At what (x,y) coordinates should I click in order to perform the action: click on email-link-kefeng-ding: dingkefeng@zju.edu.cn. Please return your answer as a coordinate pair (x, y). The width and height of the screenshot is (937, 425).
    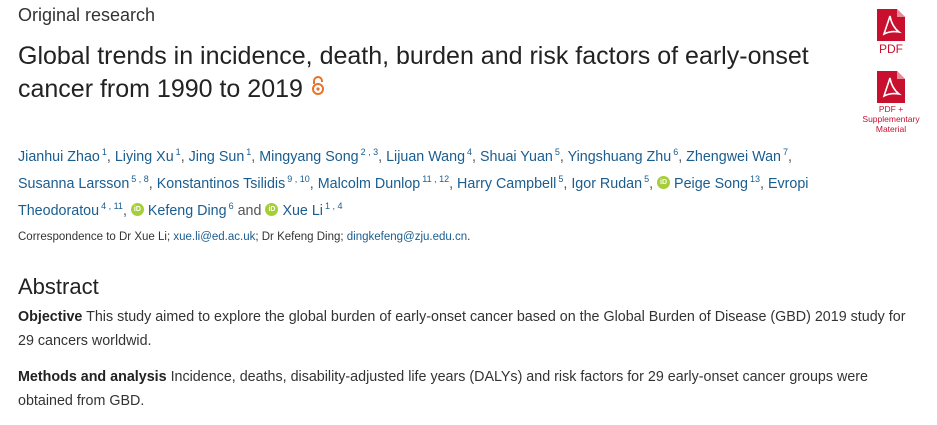
    Looking at the image, I should click on (407, 237).